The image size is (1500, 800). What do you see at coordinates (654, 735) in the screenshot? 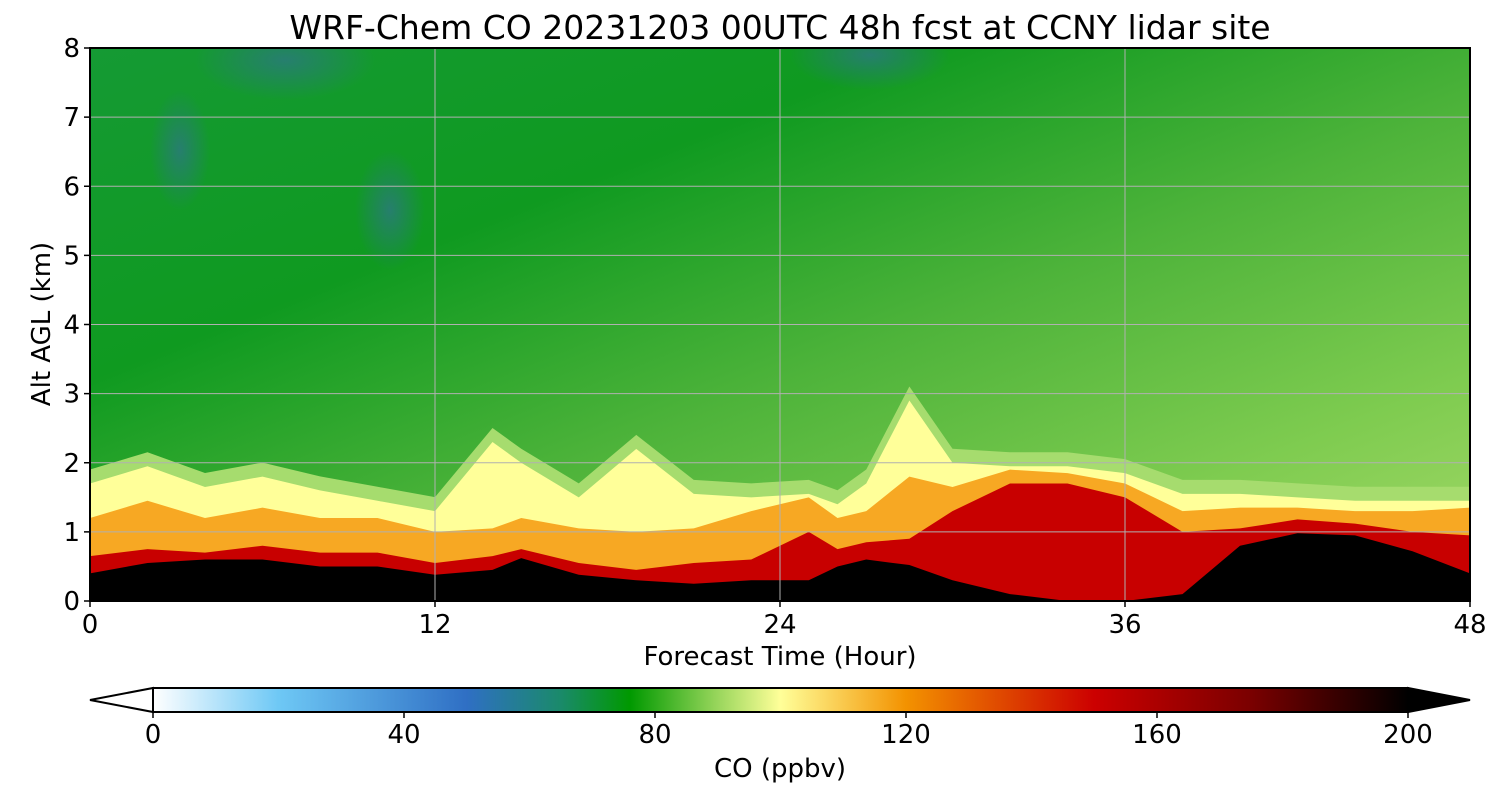
I see `colorbar-tick-label: 80` at bounding box center [654, 735].